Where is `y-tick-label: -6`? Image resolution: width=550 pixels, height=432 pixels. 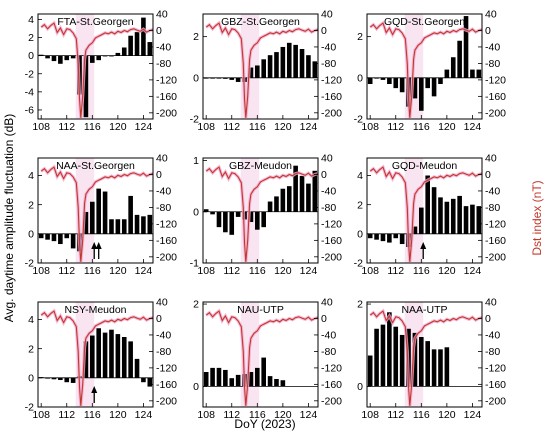
y-tick-label: -6 is located at coordinates (29, 111).